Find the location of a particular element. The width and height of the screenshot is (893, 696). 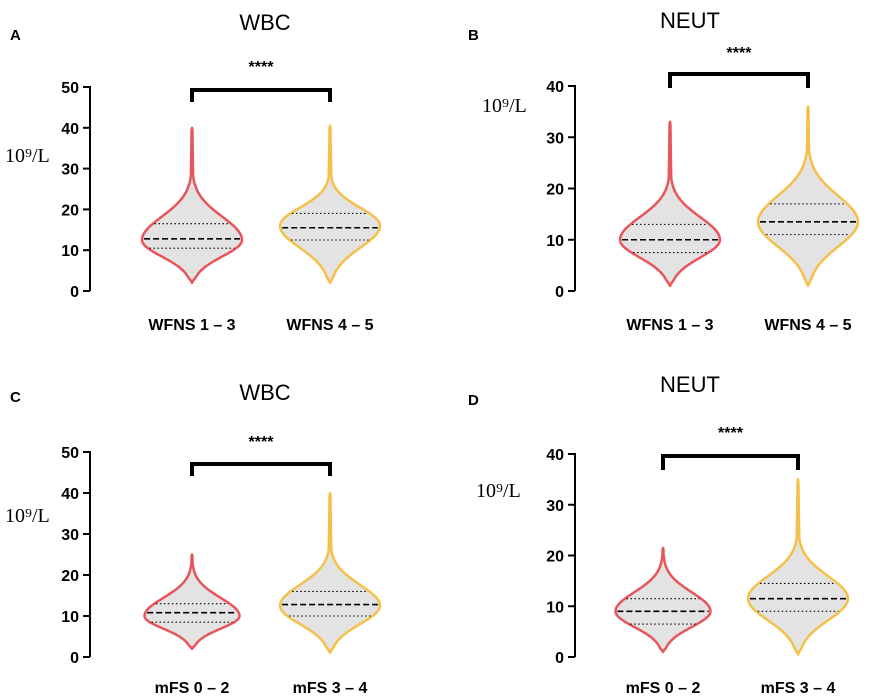

panel-letter: B is located at coordinates (473, 35).